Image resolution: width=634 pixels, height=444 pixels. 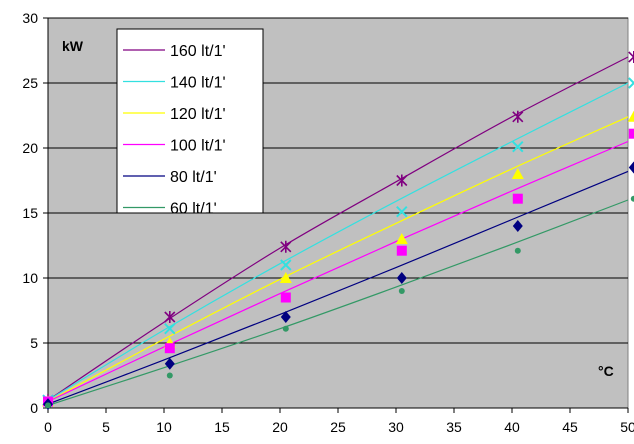 I want to click on y-tick-label: 25, so click(x=30, y=83).